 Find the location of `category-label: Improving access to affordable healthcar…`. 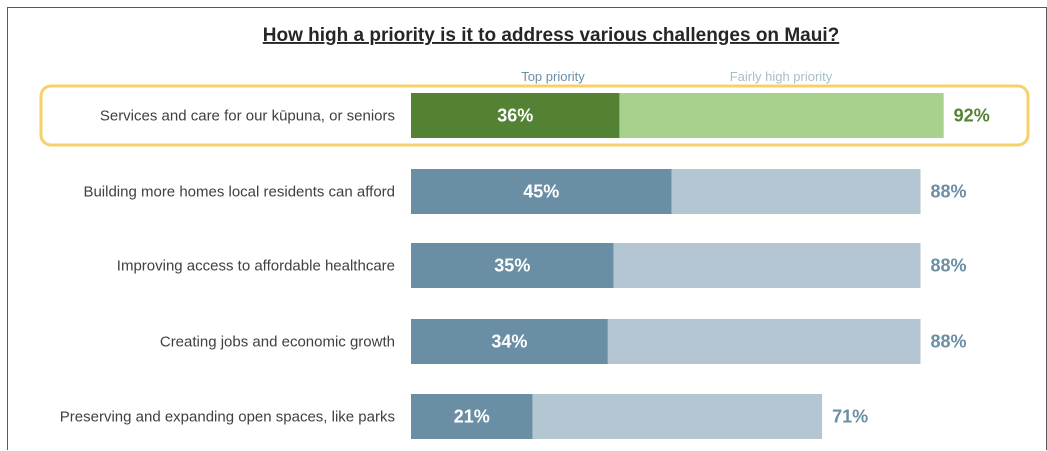

category-label: Improving access to affordable healthcar… is located at coordinates (256, 266).